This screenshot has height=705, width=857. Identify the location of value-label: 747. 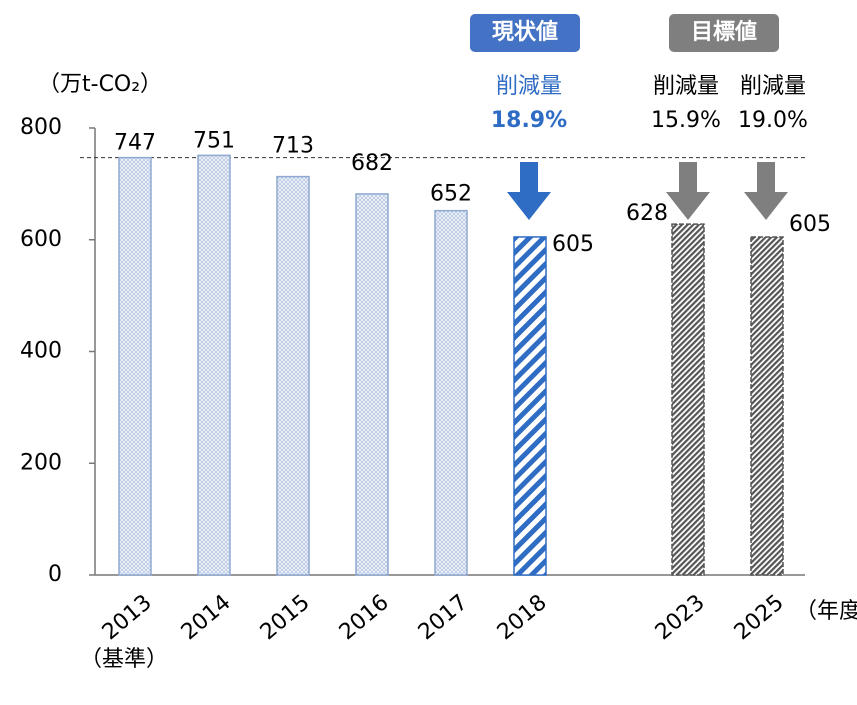
(135, 143).